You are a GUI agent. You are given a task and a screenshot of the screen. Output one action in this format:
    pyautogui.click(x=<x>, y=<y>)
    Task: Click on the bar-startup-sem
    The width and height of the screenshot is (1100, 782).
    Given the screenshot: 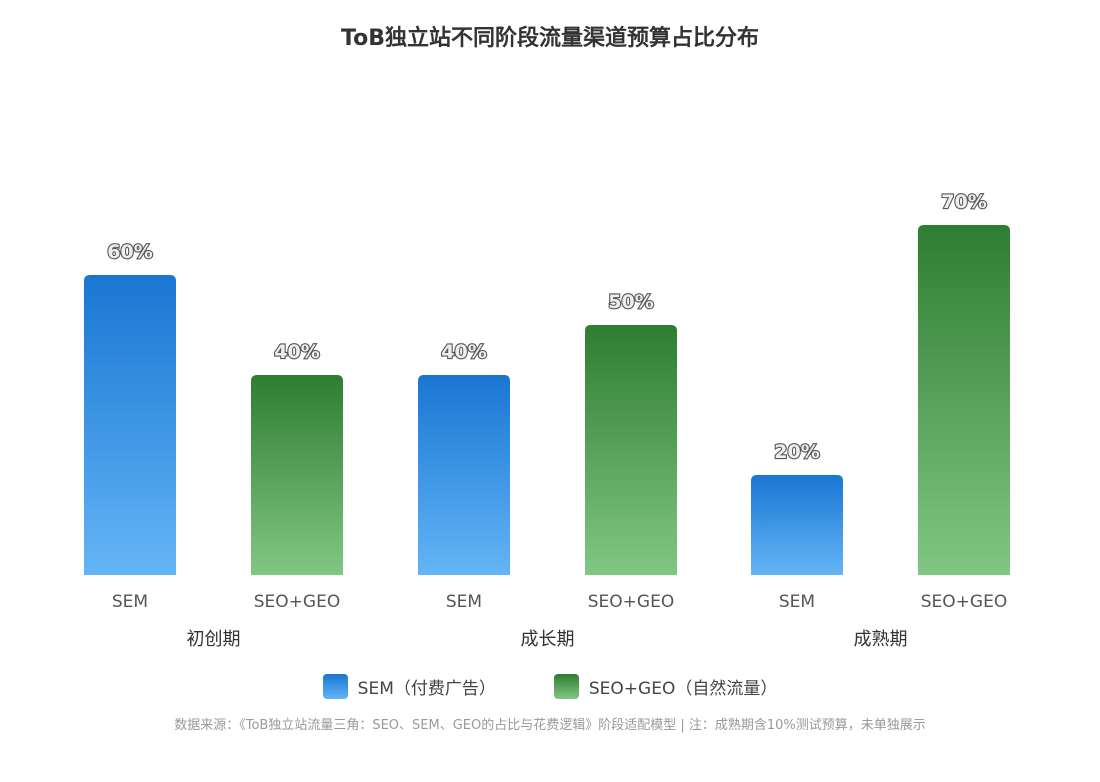 What is the action you would take?
    pyautogui.click(x=130, y=425)
    